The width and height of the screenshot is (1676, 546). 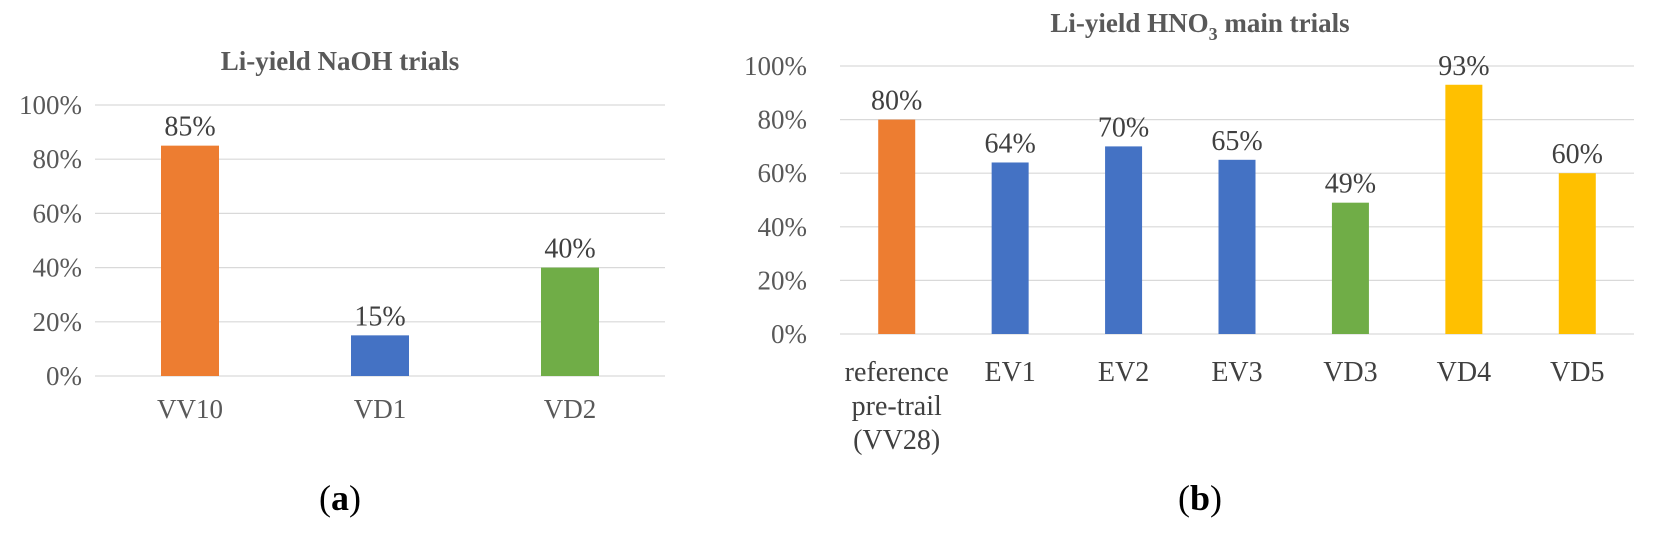 I want to click on chart-b-category-label: EV1, so click(x=1009, y=372).